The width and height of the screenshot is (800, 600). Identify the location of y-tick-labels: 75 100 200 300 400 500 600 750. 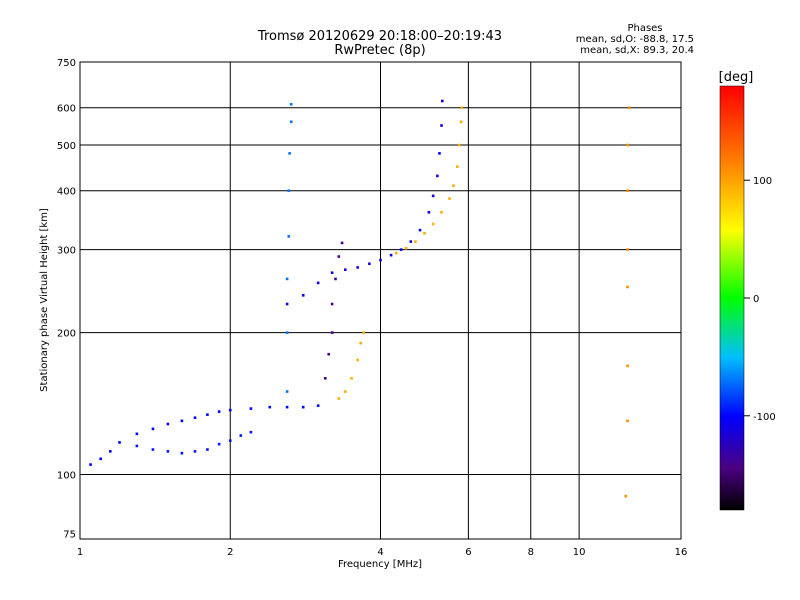
(66, 299).